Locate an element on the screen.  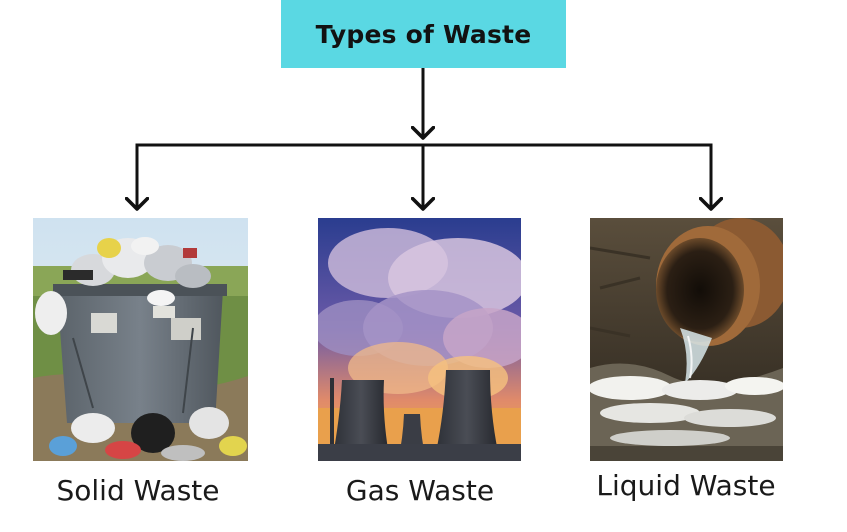
label-gas-waste: Gas Waste is located at coordinates (420, 490).